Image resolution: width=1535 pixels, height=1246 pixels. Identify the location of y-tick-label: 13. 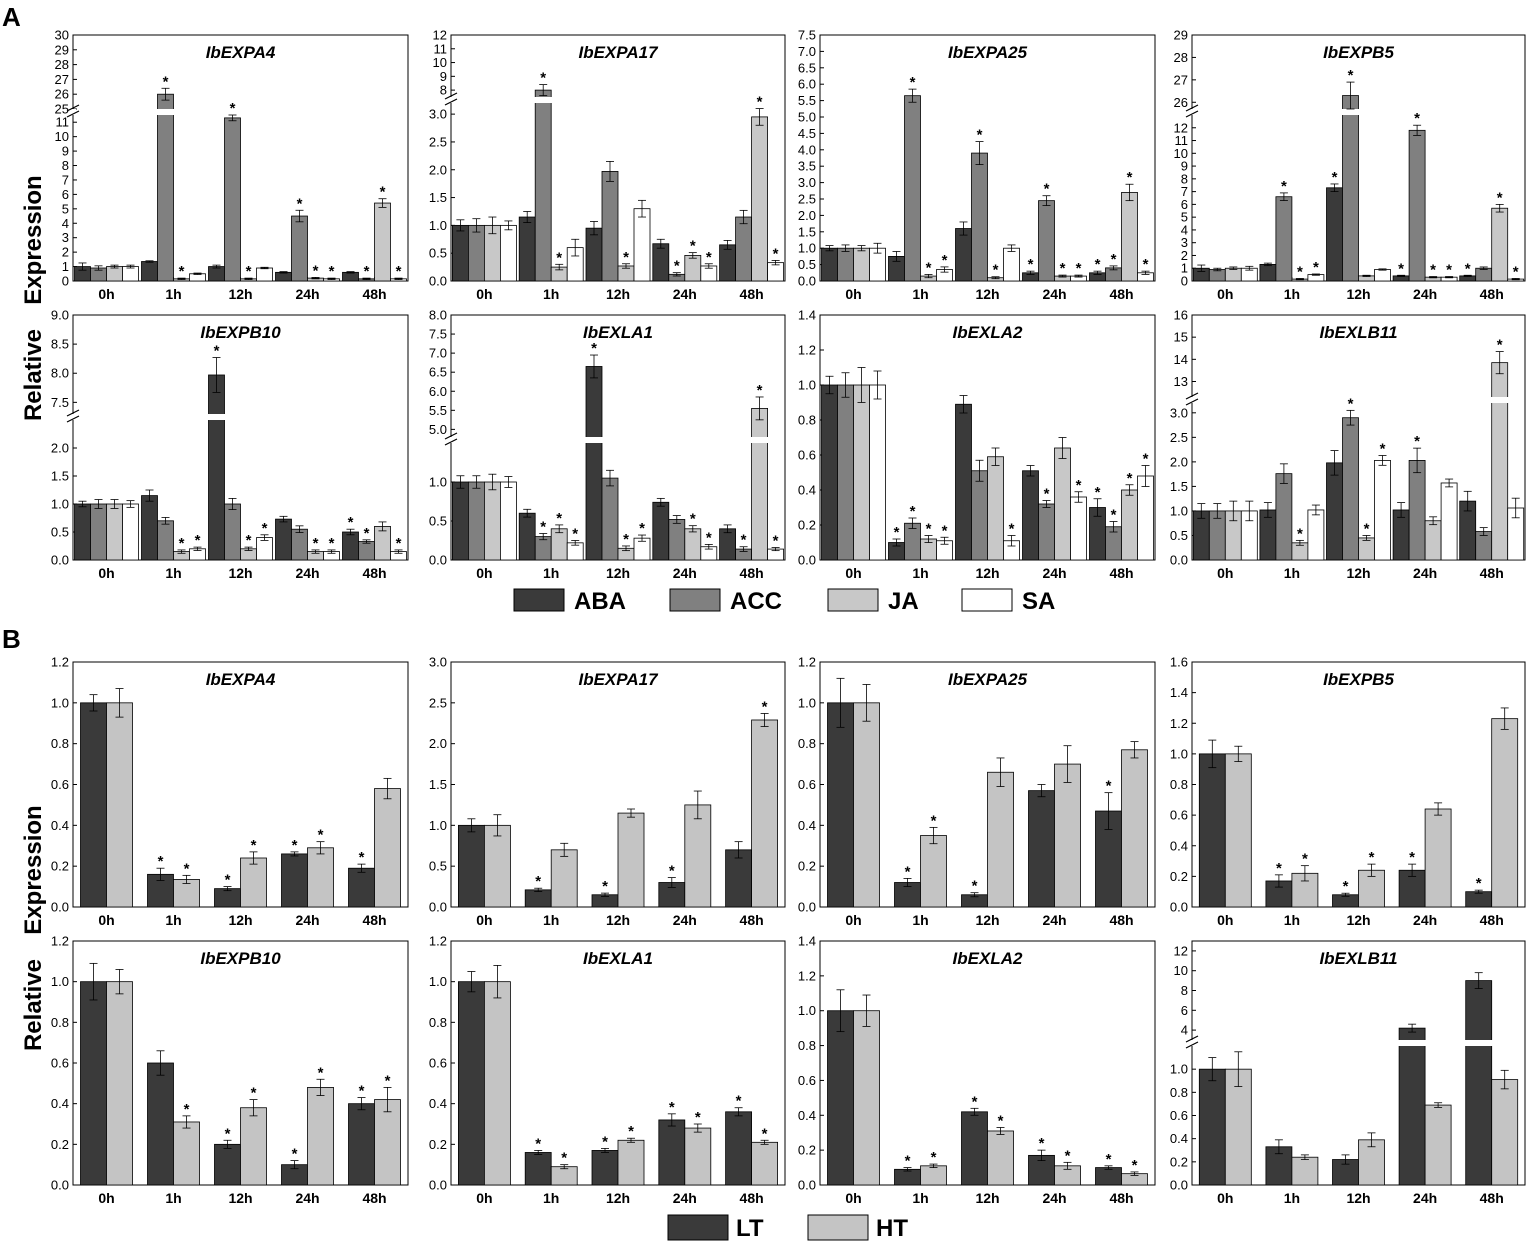
(1181, 381).